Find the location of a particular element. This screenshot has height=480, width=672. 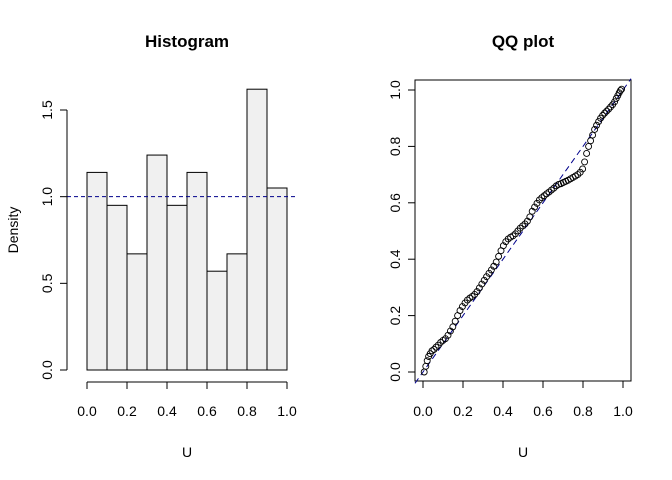

histogram-y-tick-label: 0.5 is located at coordinates (47, 283).